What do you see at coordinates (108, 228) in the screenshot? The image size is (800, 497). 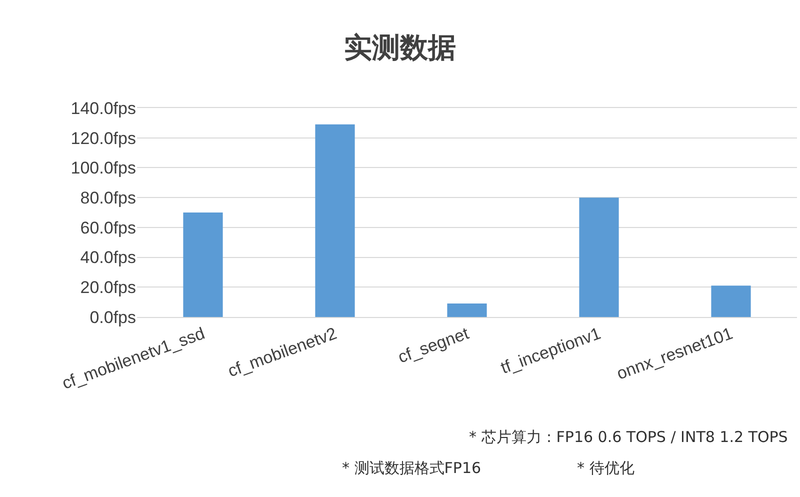 I see `y-tick-label: 60.0fps` at bounding box center [108, 228].